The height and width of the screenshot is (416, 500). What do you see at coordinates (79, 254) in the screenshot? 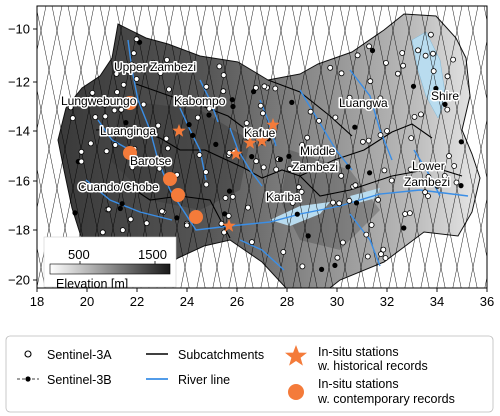
I see `colorbar-tick-min: 500` at bounding box center [79, 254].